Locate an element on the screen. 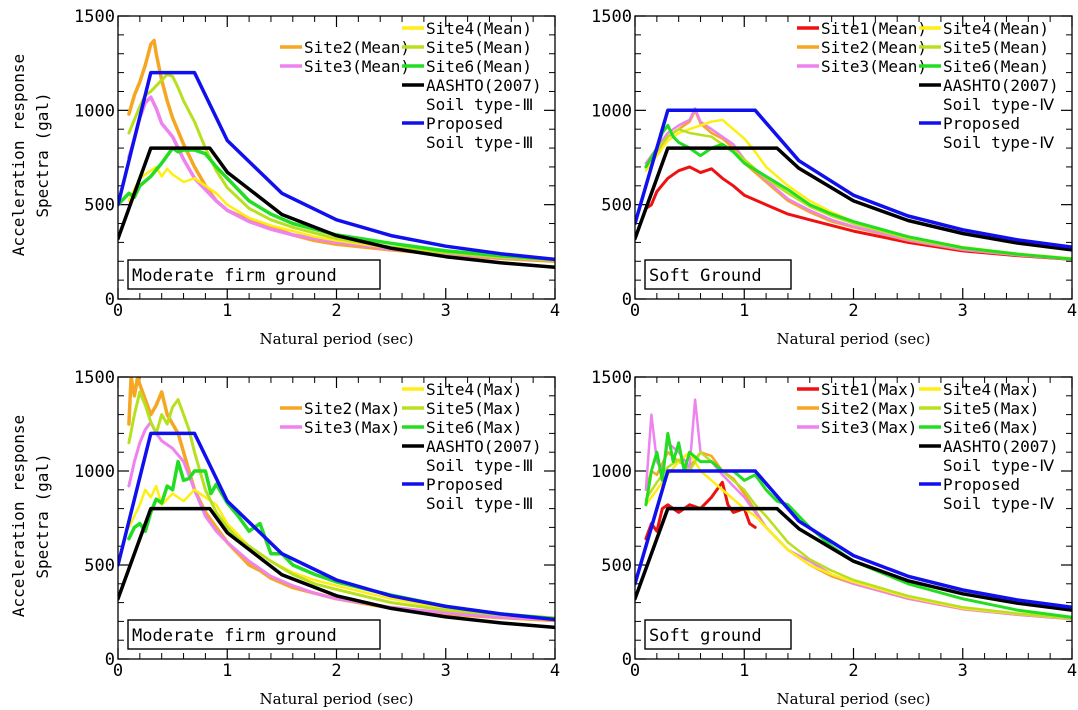 This screenshot has height=710, width=1078. ylabel-top-line1: Acceleration response is located at coordinates (18, 155).